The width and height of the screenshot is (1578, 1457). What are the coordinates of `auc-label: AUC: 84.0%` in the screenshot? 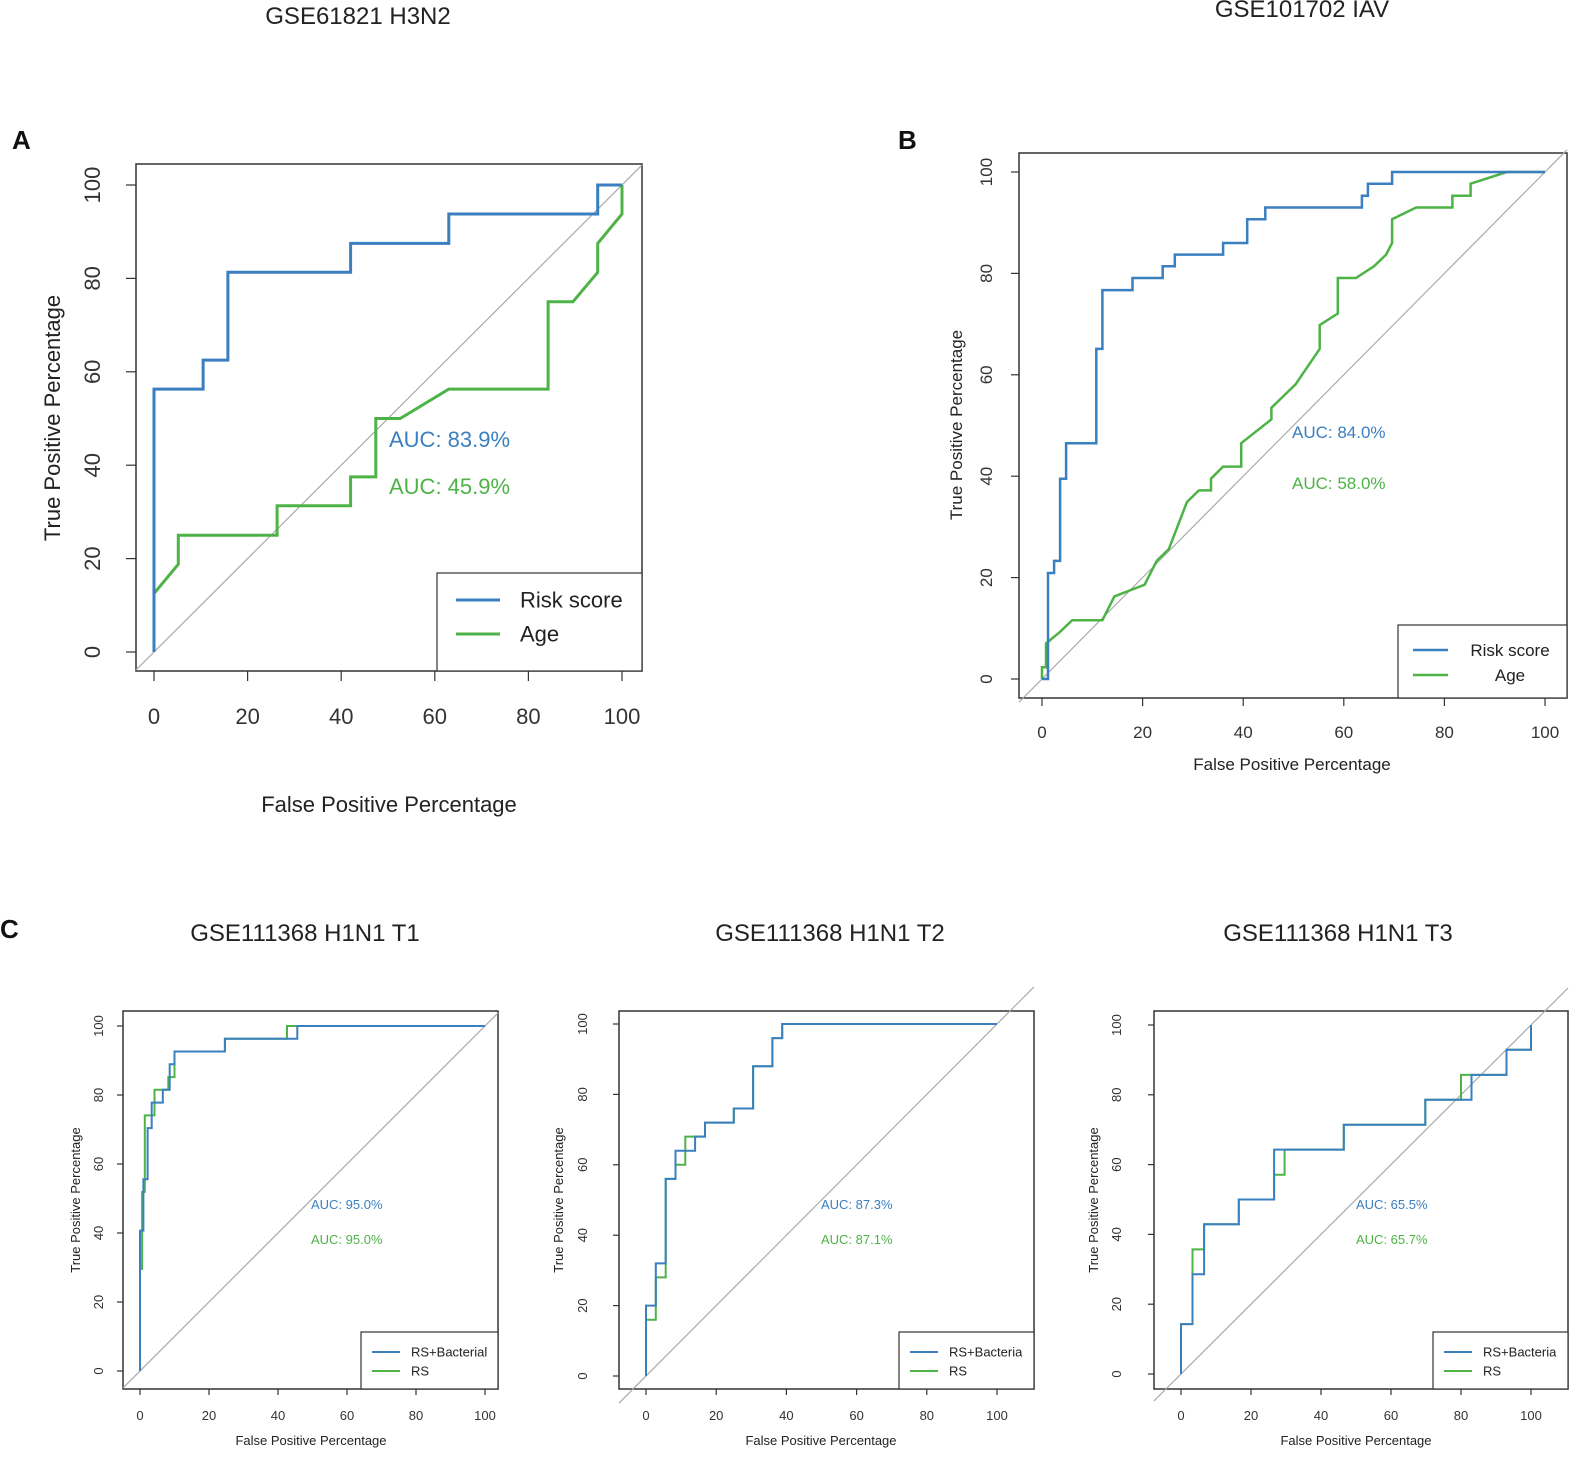 It's located at (1339, 432).